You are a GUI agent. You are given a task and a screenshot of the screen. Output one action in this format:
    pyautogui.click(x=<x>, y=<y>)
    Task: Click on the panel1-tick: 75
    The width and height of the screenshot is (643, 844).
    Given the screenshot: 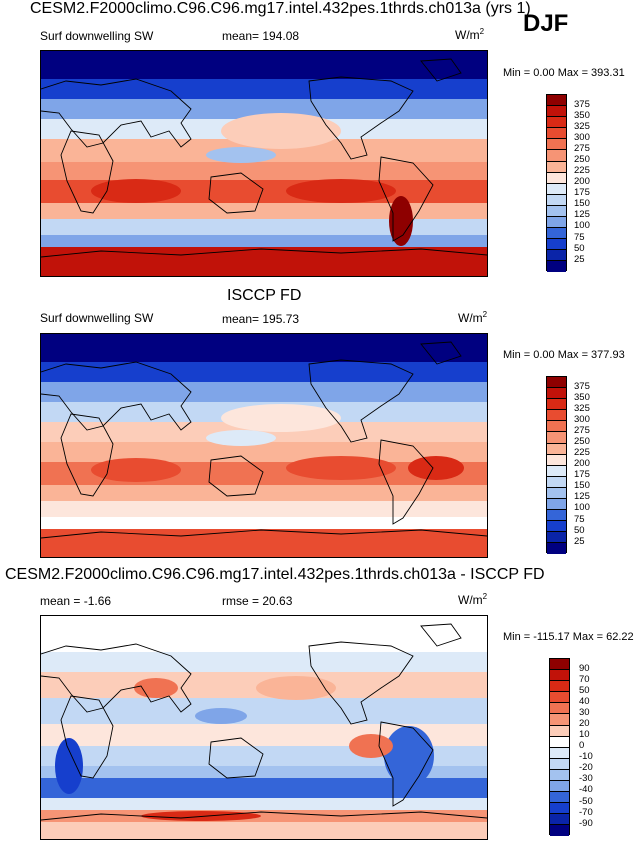 What is the action you would take?
    pyautogui.click(x=579, y=237)
    